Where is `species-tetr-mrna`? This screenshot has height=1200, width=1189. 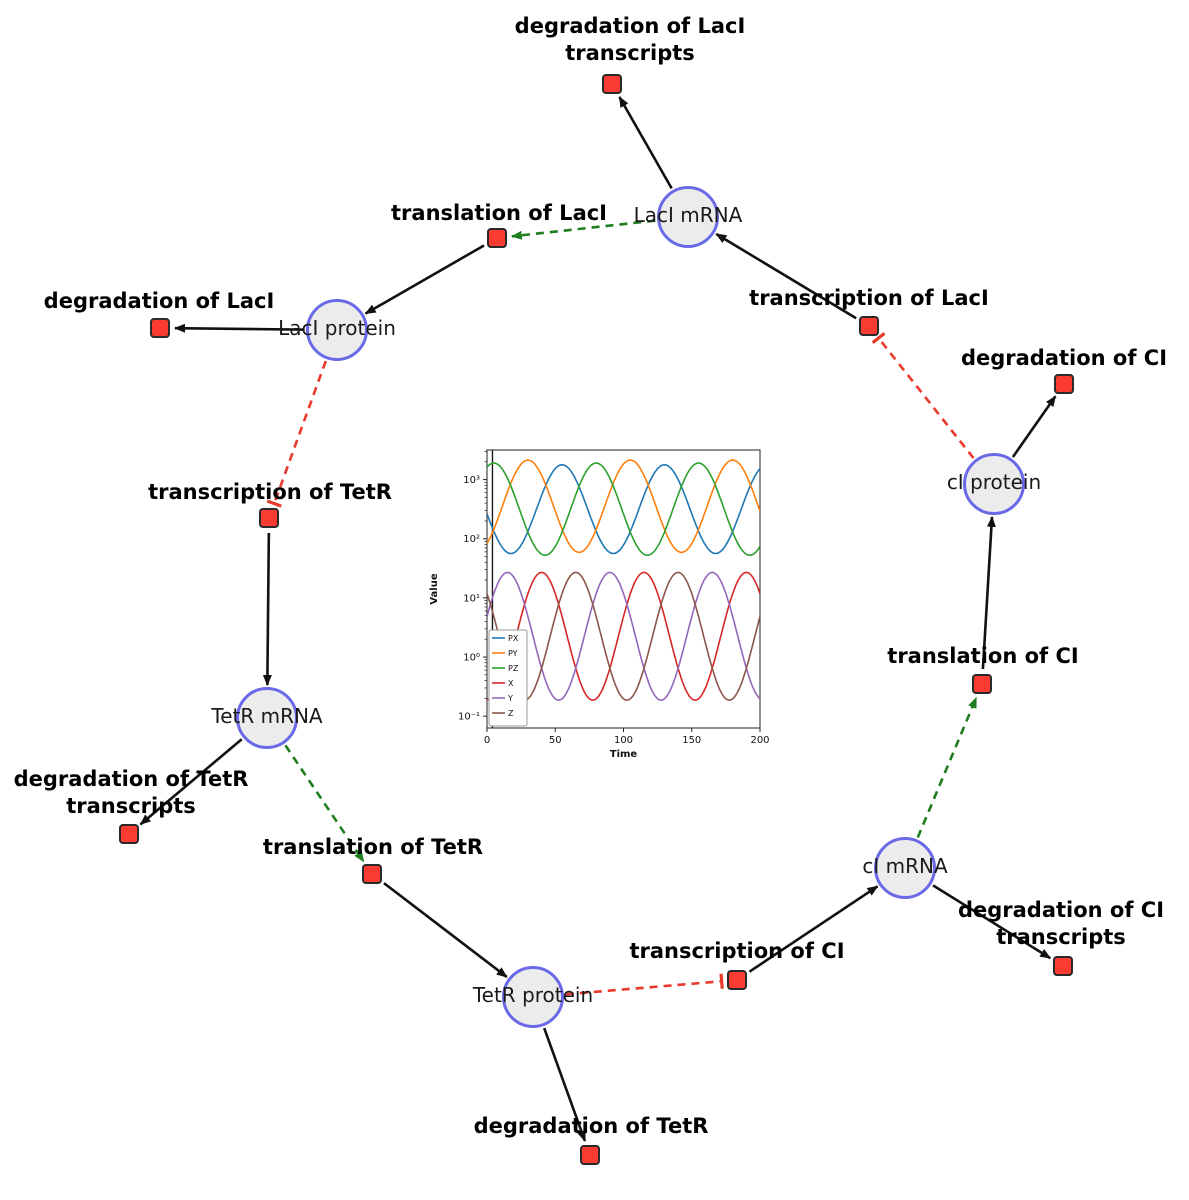
species-tetr-mrna is located at coordinates (267, 718).